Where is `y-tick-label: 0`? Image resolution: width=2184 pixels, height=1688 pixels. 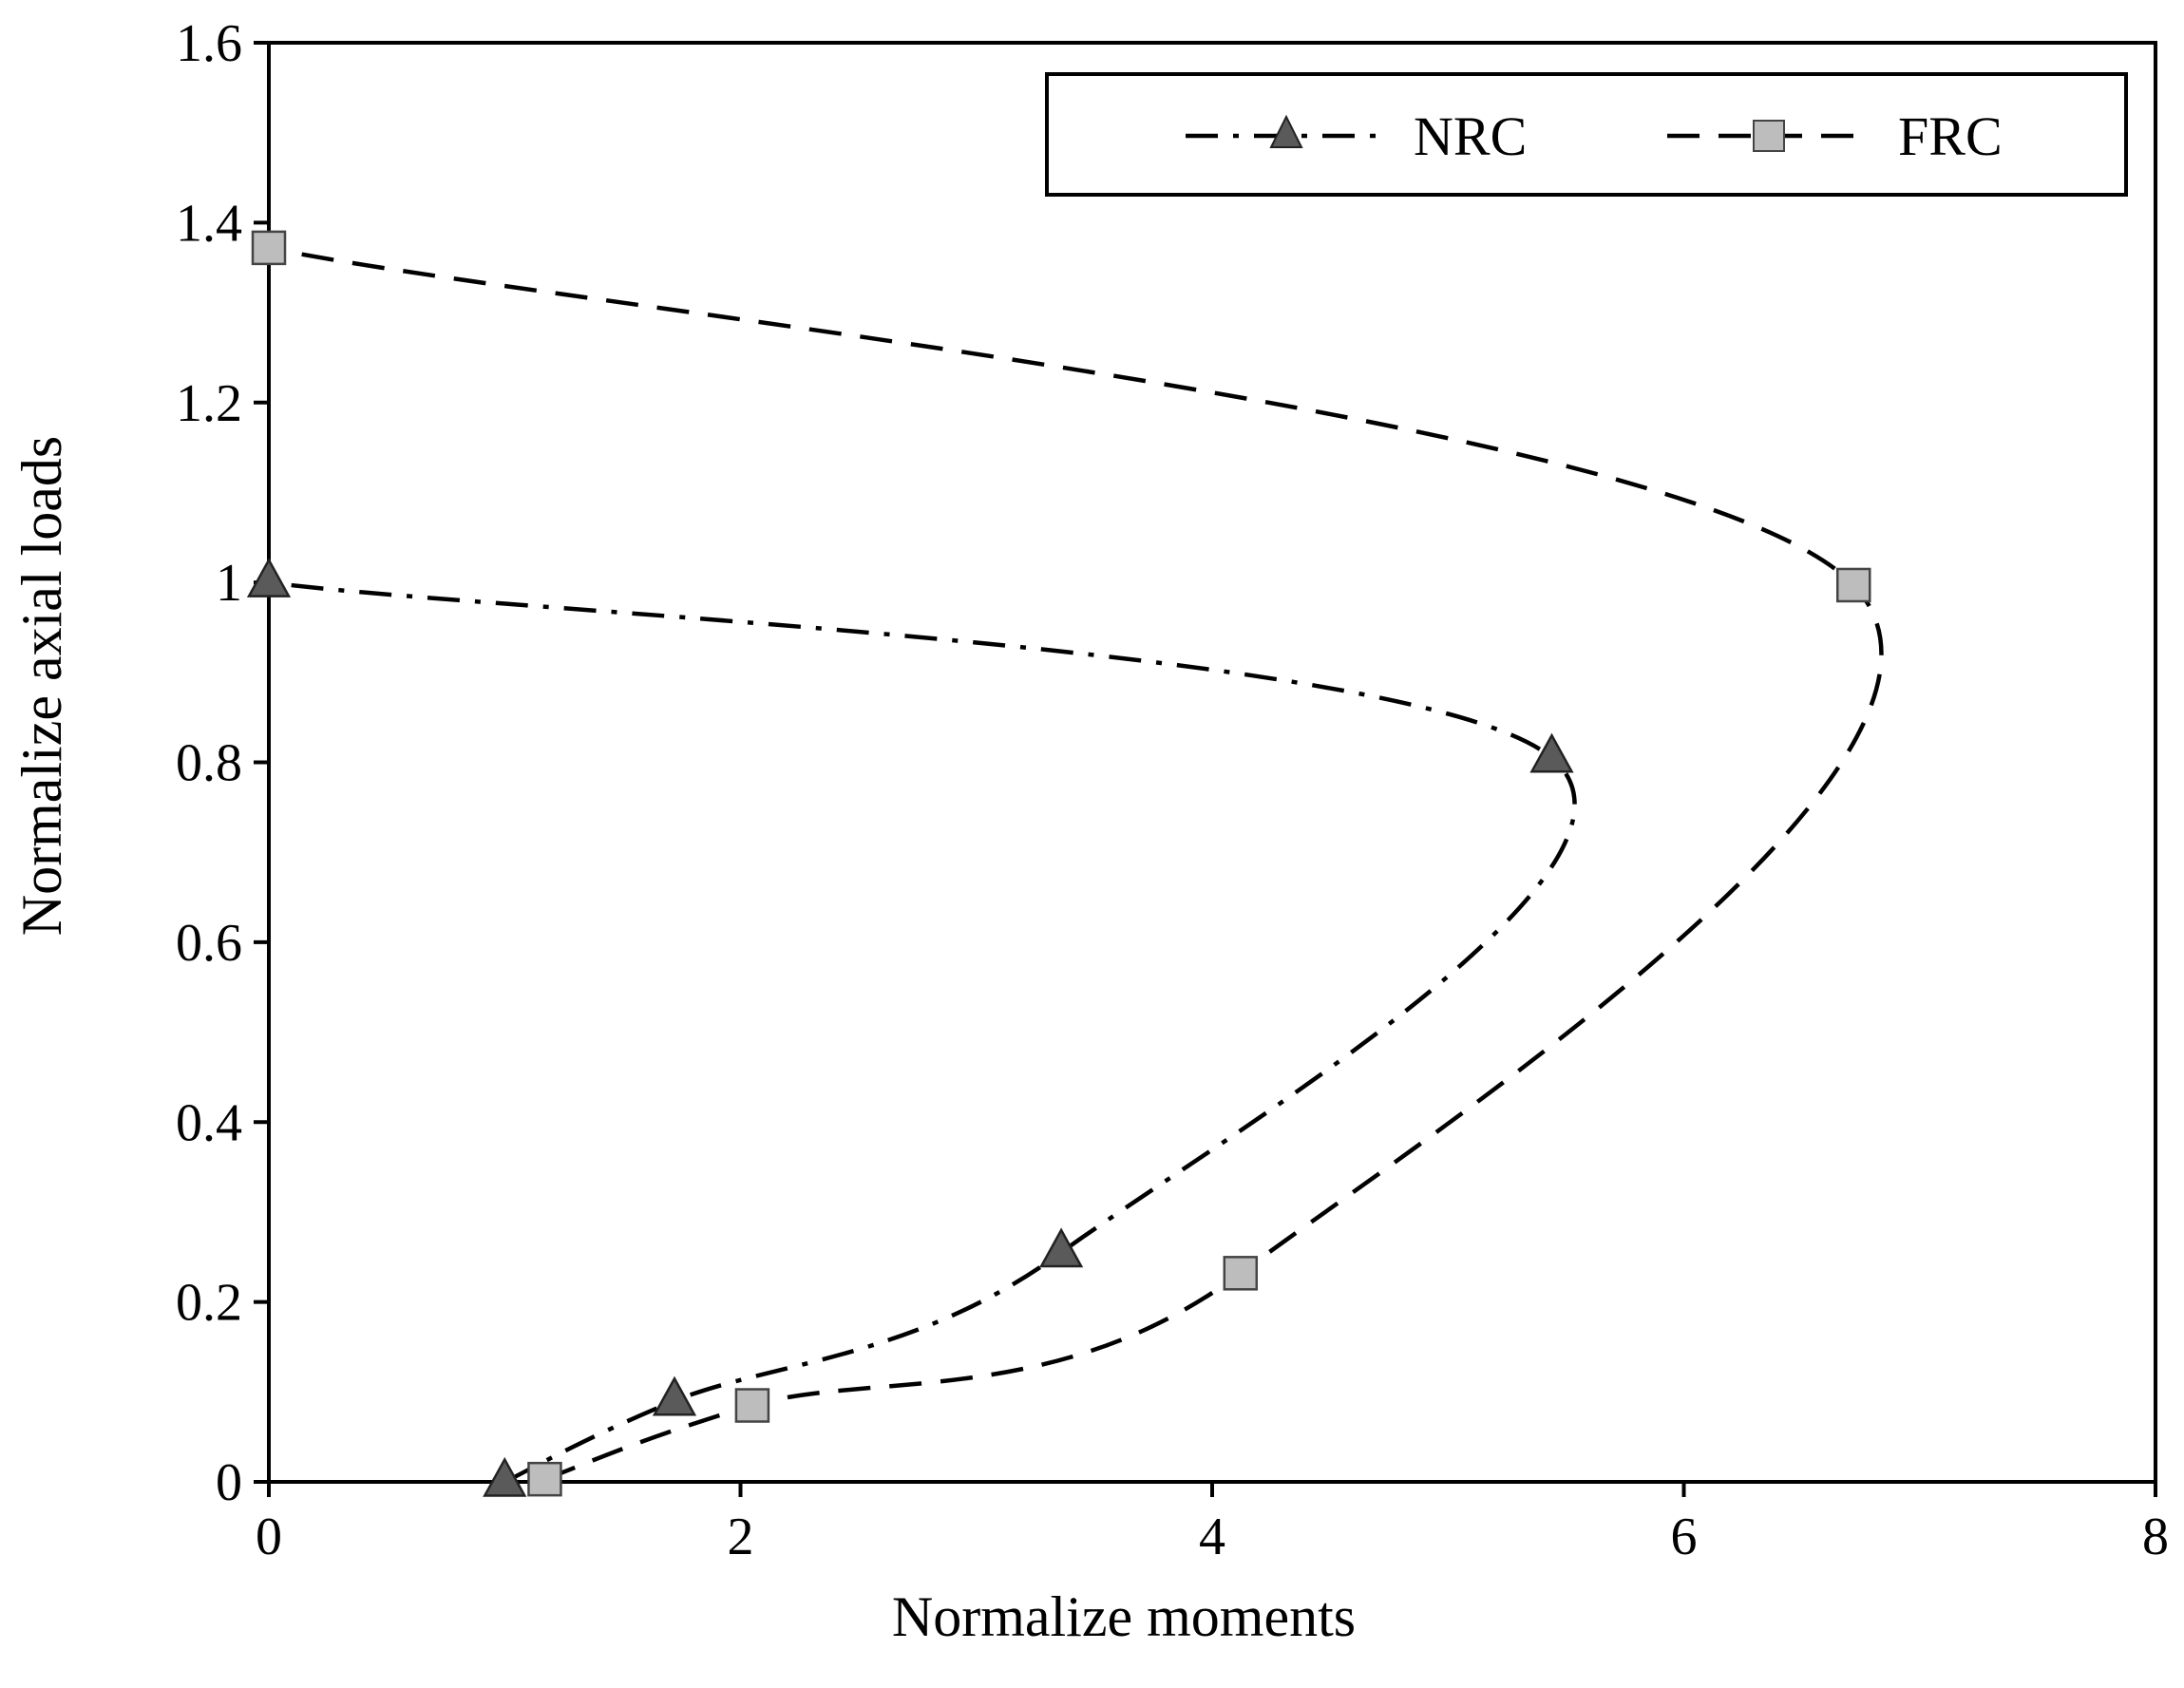 y-tick-label: 0 is located at coordinates (229, 1482).